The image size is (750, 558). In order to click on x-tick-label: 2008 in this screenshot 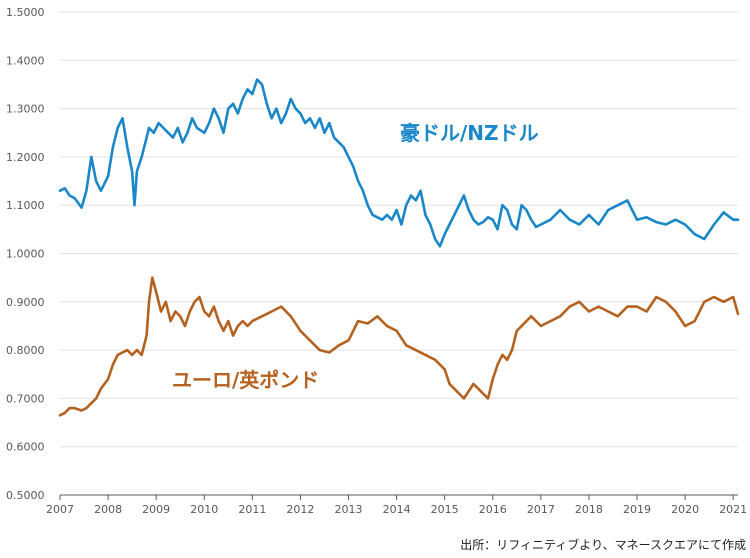, I will do `click(108, 509)`.